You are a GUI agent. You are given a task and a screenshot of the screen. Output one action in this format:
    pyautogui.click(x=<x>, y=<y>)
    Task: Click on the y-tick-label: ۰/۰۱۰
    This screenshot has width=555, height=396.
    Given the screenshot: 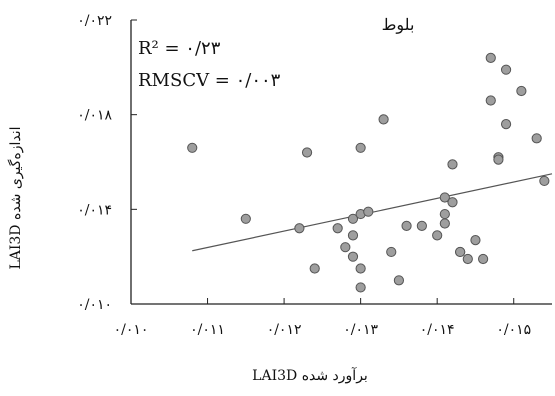 What is the action you would take?
    pyautogui.click(x=94, y=305)
    